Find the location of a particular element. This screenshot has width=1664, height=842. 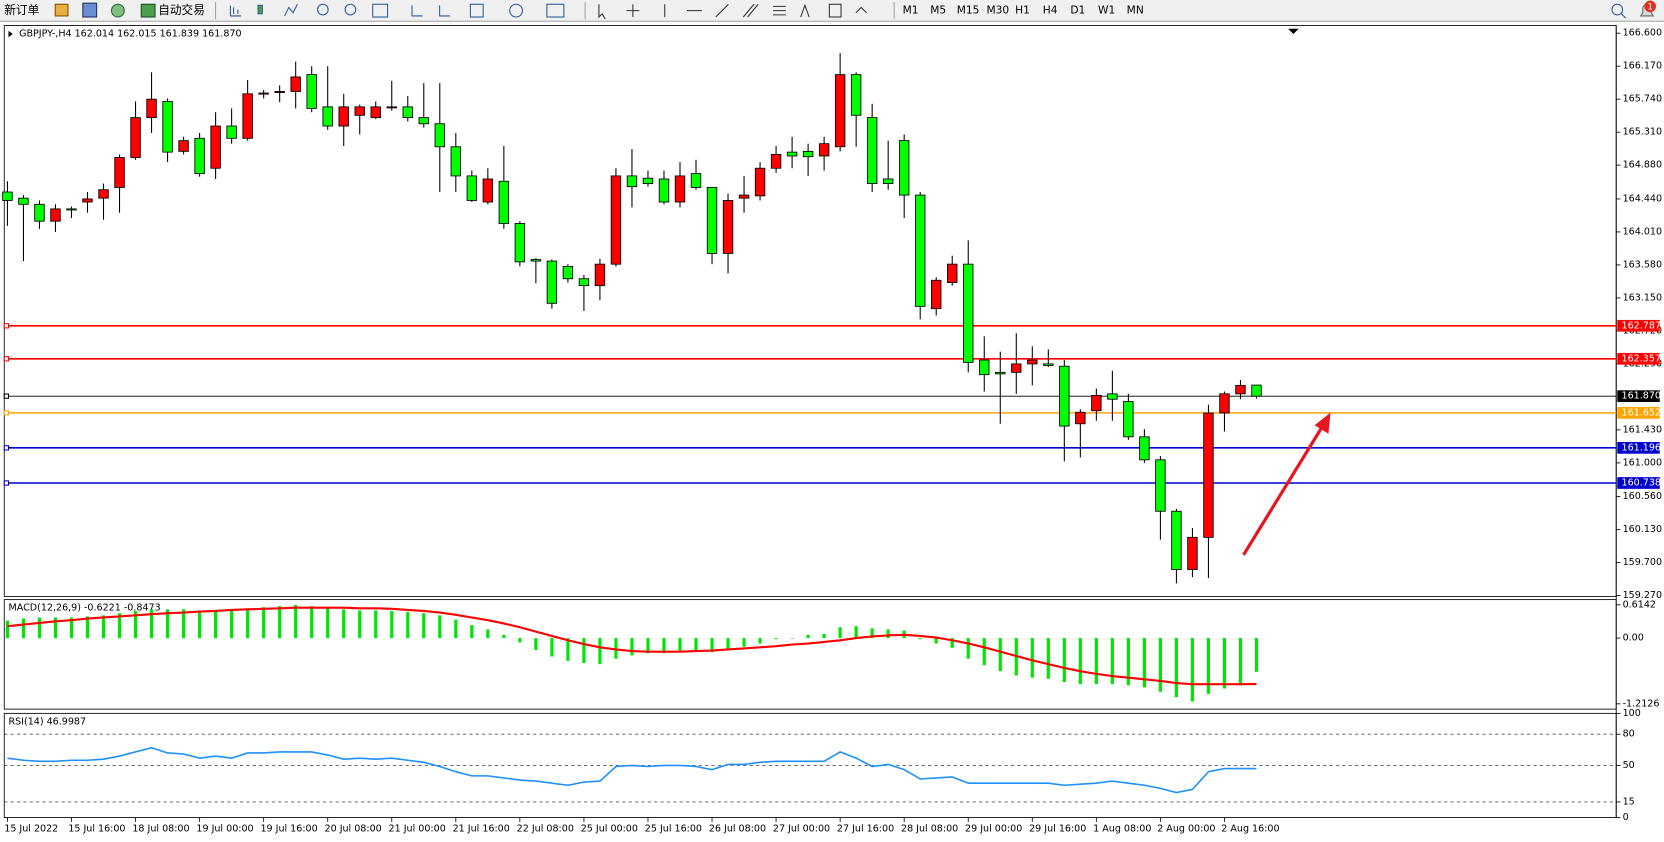

timeframe-button: W1 is located at coordinates (1106, 10).